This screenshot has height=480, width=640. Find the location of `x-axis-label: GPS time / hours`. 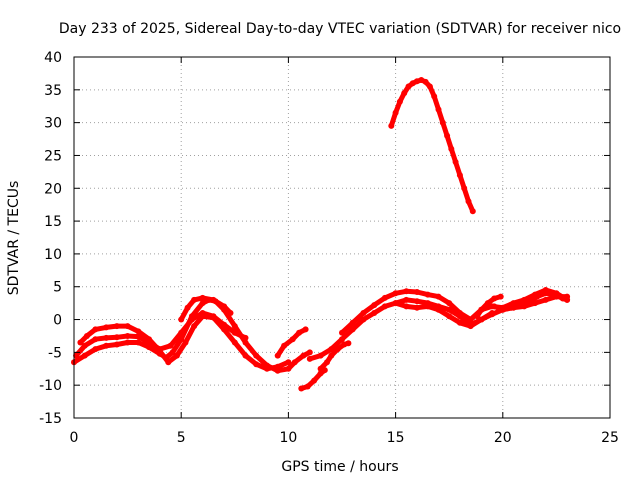

x-axis-label: GPS time / hours is located at coordinates (339, 467).